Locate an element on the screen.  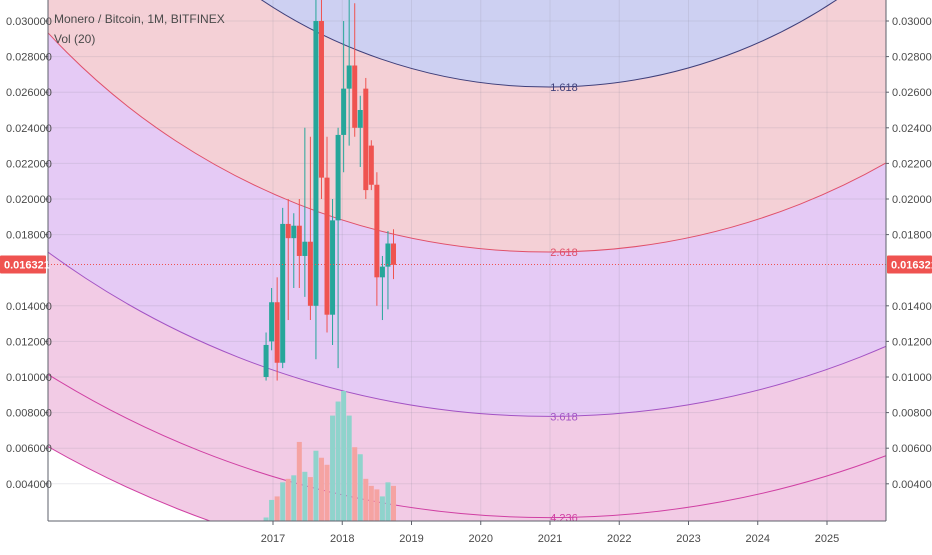
left-tick-label: 0.020000 is located at coordinates (29, 200).